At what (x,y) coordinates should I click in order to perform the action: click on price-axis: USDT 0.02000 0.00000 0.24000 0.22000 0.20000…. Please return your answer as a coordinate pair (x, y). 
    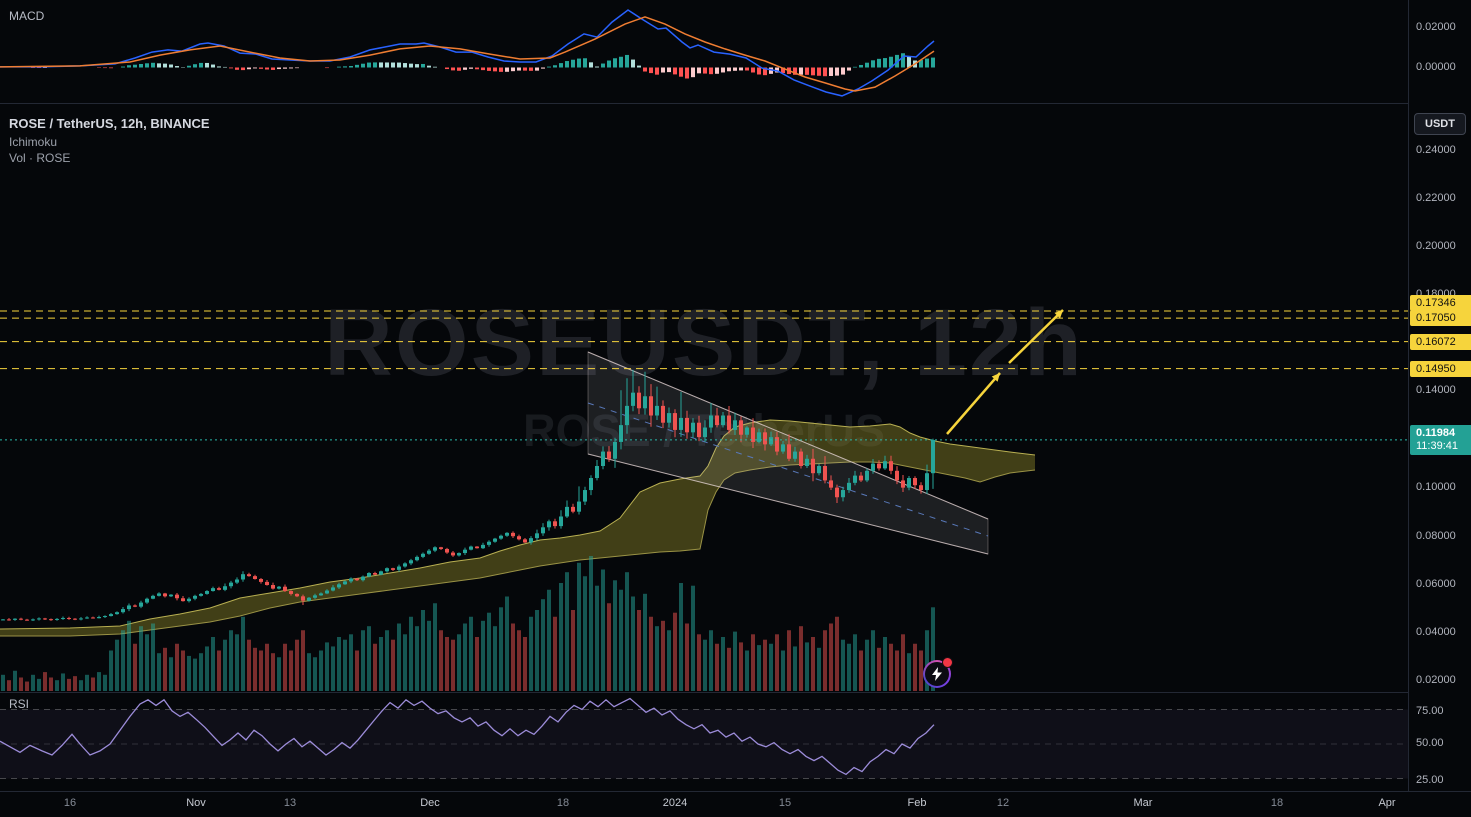
    Looking at the image, I should click on (1439, 395).